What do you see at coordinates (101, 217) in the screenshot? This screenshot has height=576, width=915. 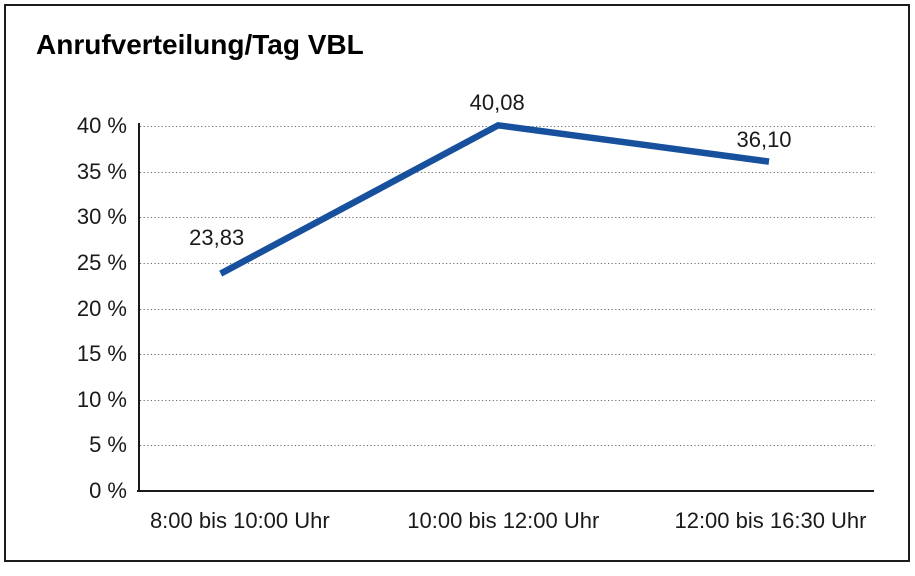 I see `y-tick-label: 30 %` at bounding box center [101, 217].